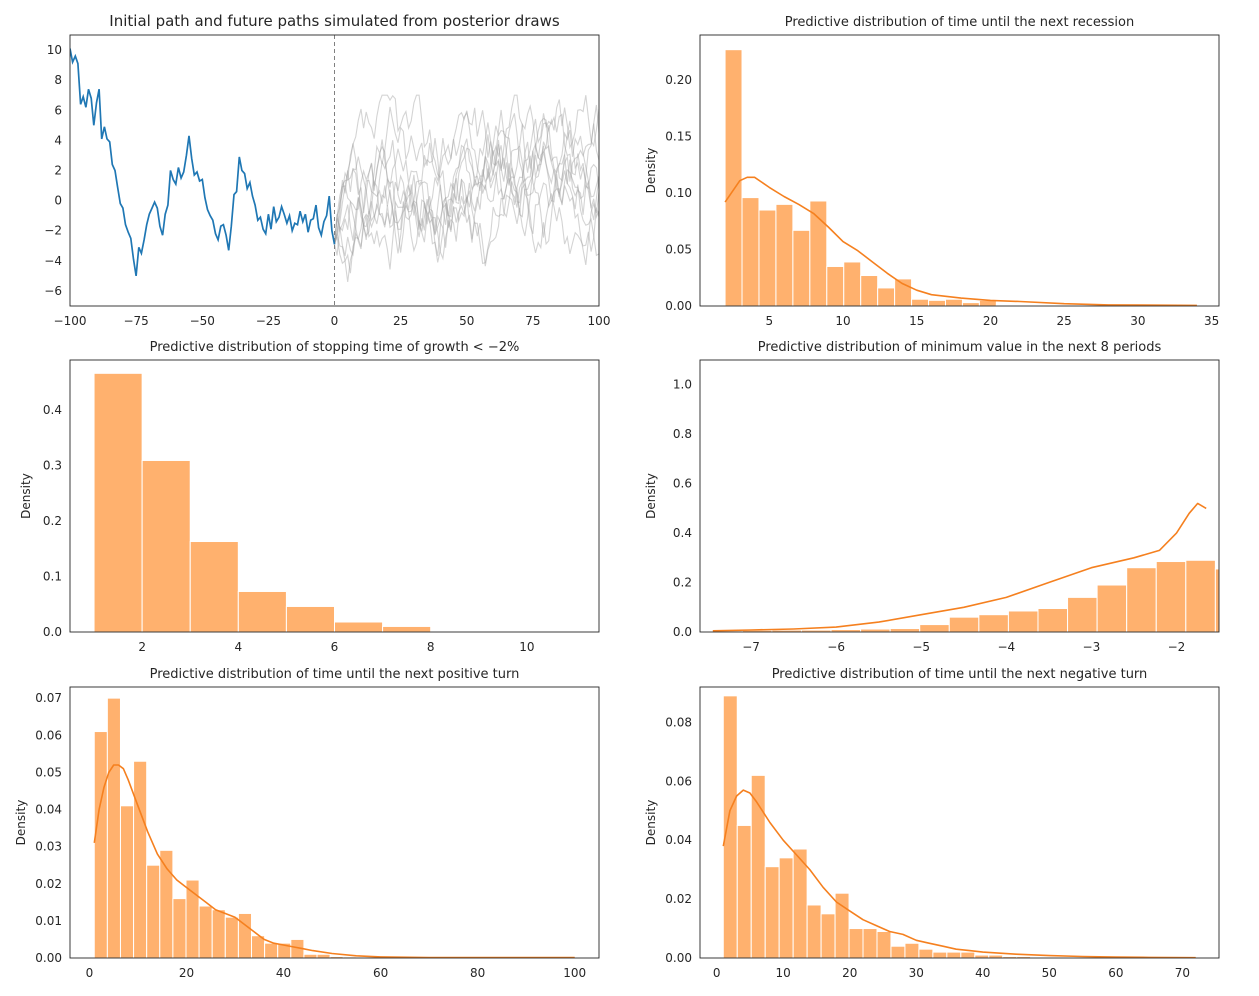 The image size is (1259, 996). What do you see at coordinates (70, 321) in the screenshot?
I see `x-tick-label: −100` at bounding box center [70, 321].